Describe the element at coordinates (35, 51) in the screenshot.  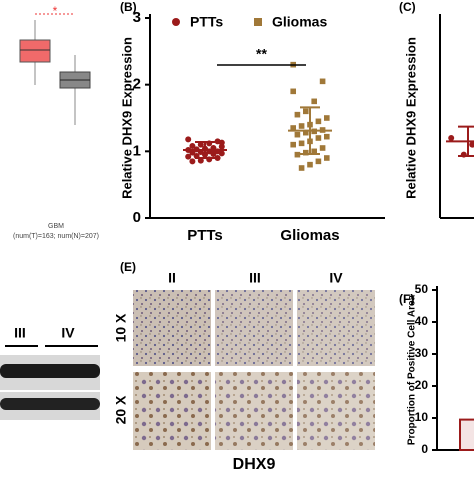
I see `box` at that location.